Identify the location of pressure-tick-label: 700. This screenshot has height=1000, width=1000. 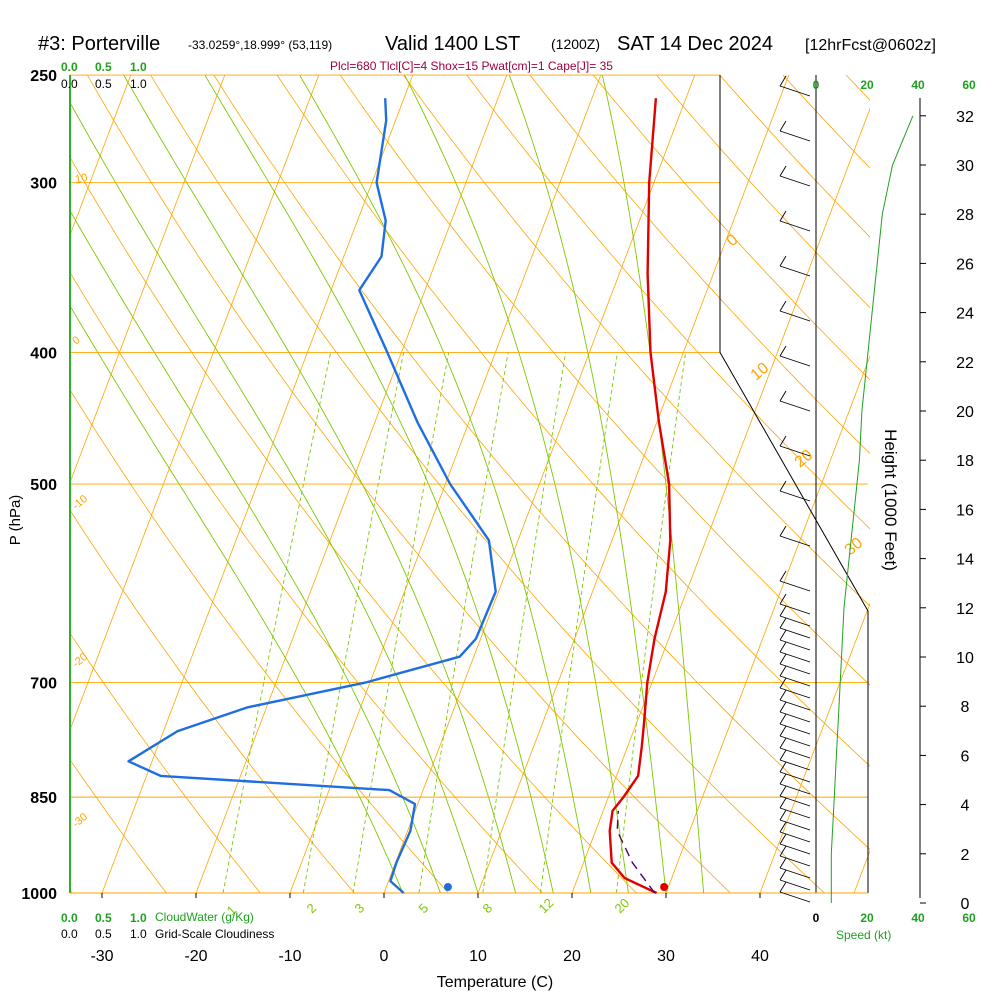
(43, 684).